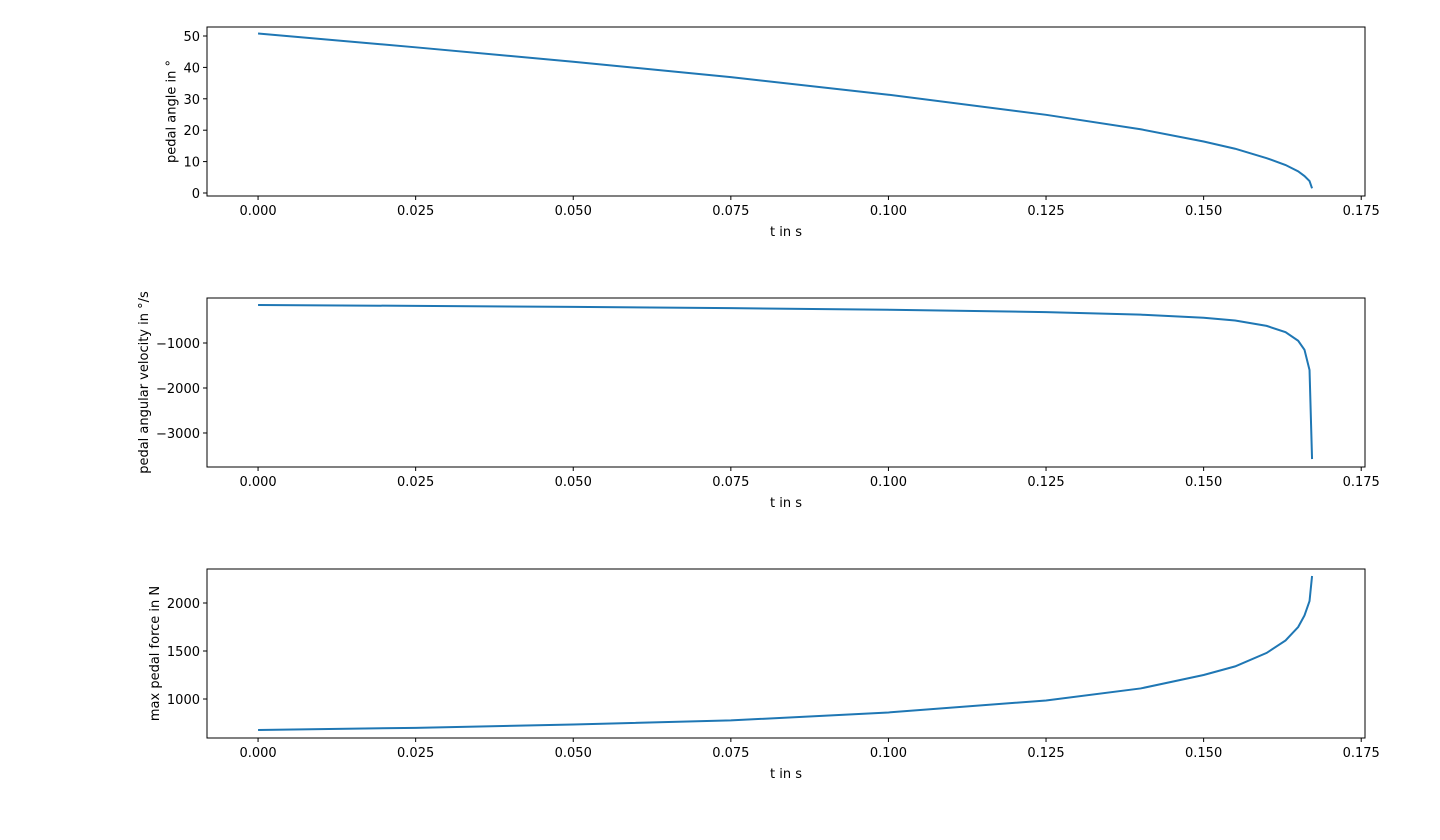 The height and width of the screenshot is (840, 1440). Describe the element at coordinates (191, 100) in the screenshot. I see `y-tick-label: 30` at that location.